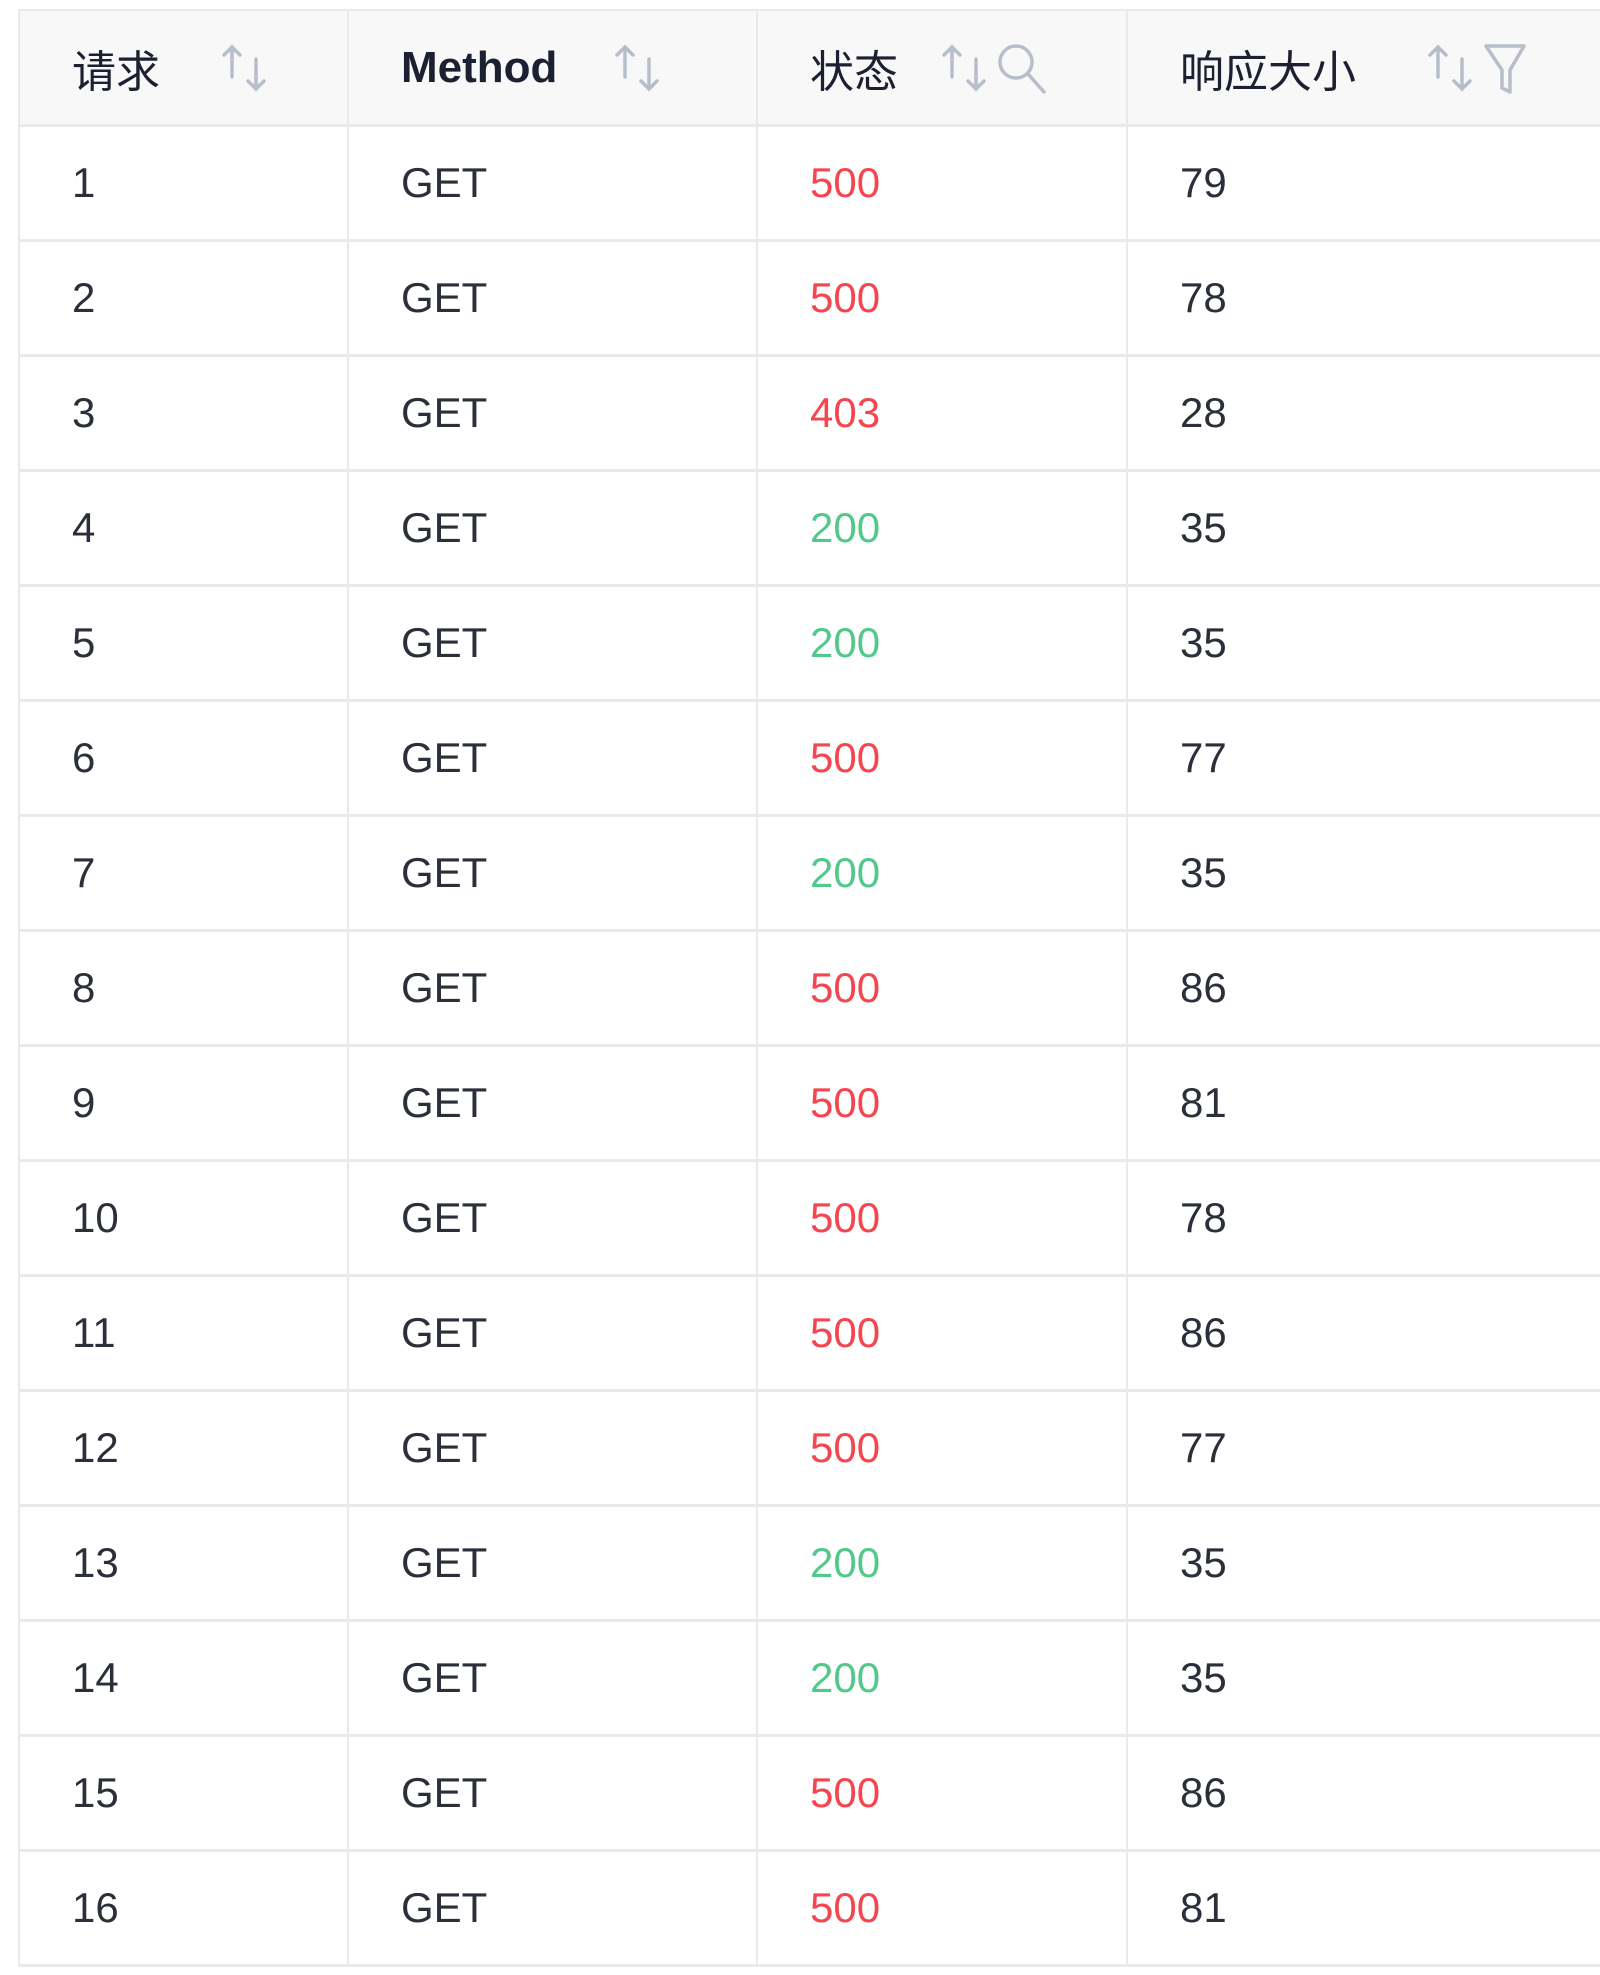 The height and width of the screenshot is (1975, 1600). I want to click on column-header-request: 请求, so click(184, 69).